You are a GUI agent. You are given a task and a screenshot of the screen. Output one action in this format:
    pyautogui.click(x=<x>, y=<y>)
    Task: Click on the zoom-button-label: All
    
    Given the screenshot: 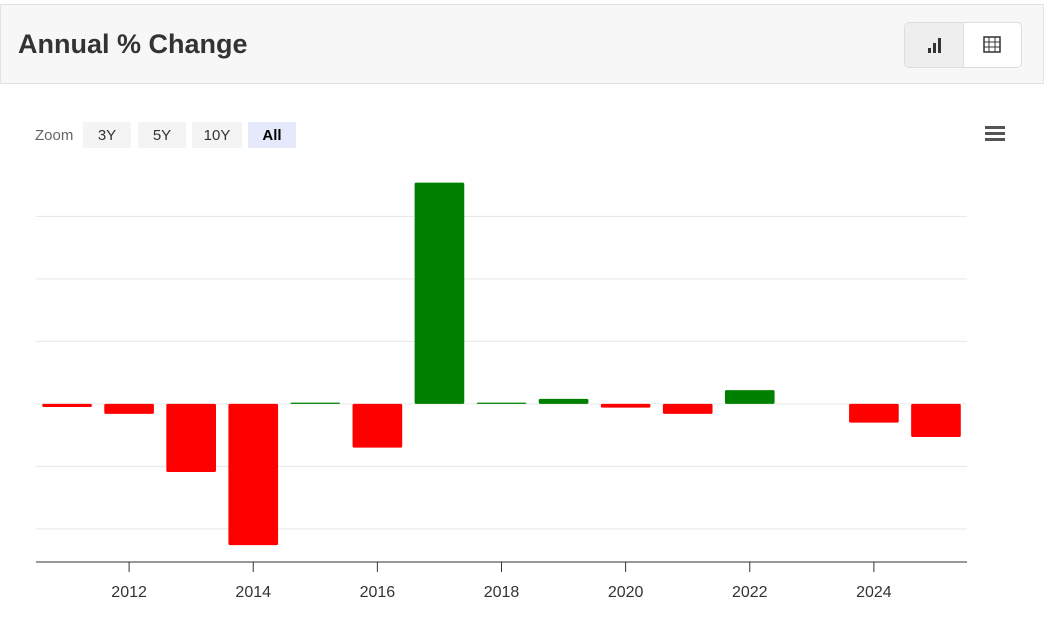 What is the action you would take?
    pyautogui.click(x=271, y=135)
    